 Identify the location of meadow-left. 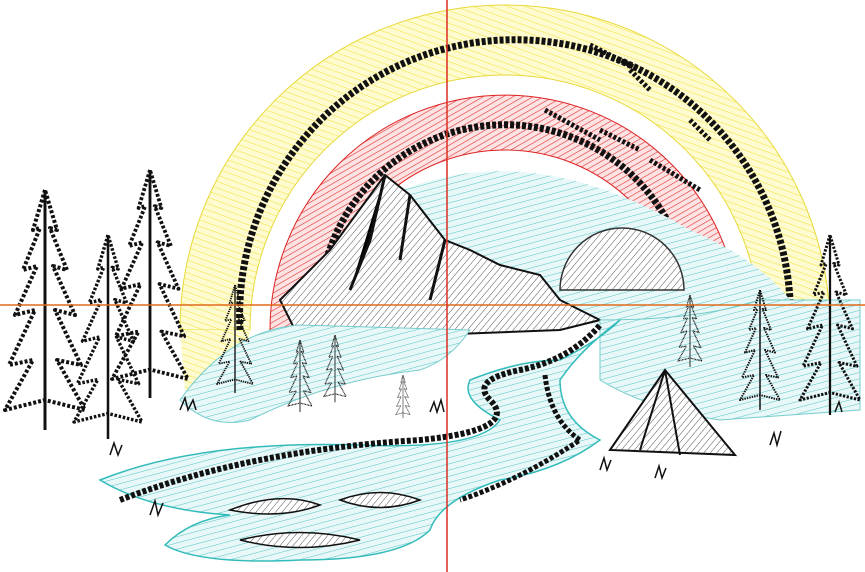
(325, 373).